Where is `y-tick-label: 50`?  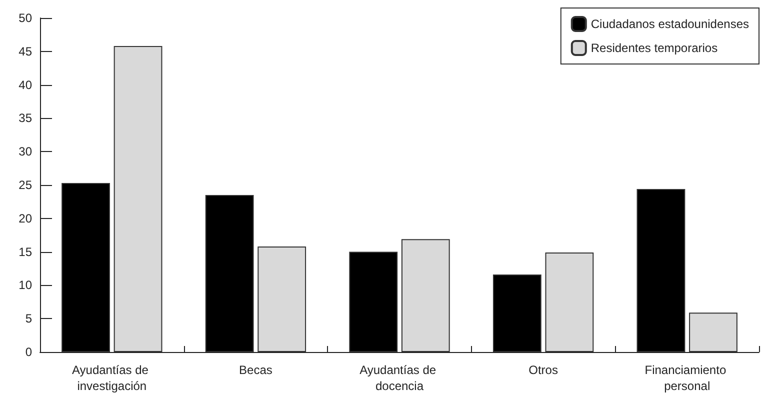
y-tick-label: 50 is located at coordinates (25, 18).